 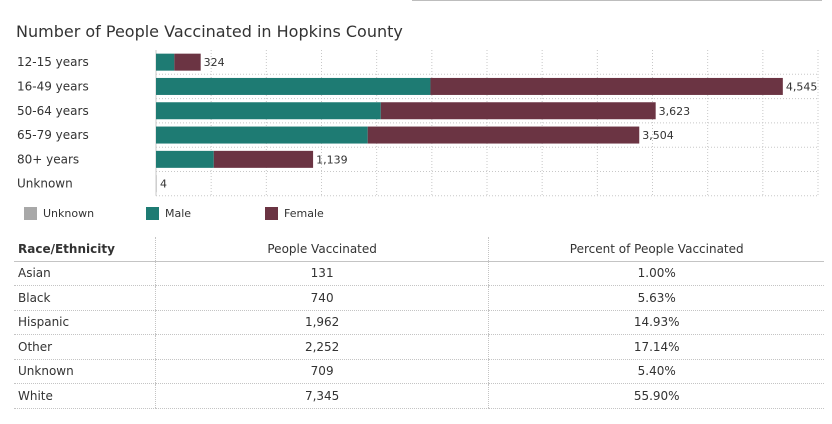 What do you see at coordinates (658, 135) in the screenshot?
I see `data-label: 3,504` at bounding box center [658, 135].